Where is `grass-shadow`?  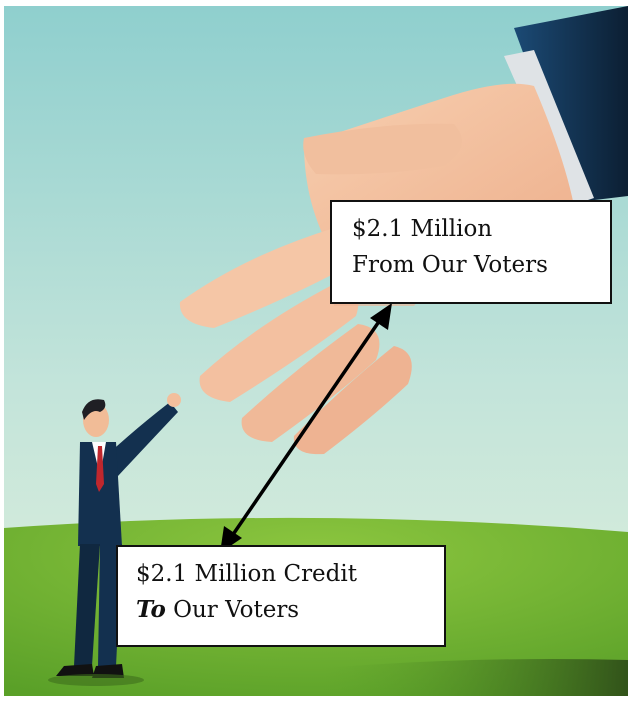 grass-shadow is located at coordinates (475, 677).